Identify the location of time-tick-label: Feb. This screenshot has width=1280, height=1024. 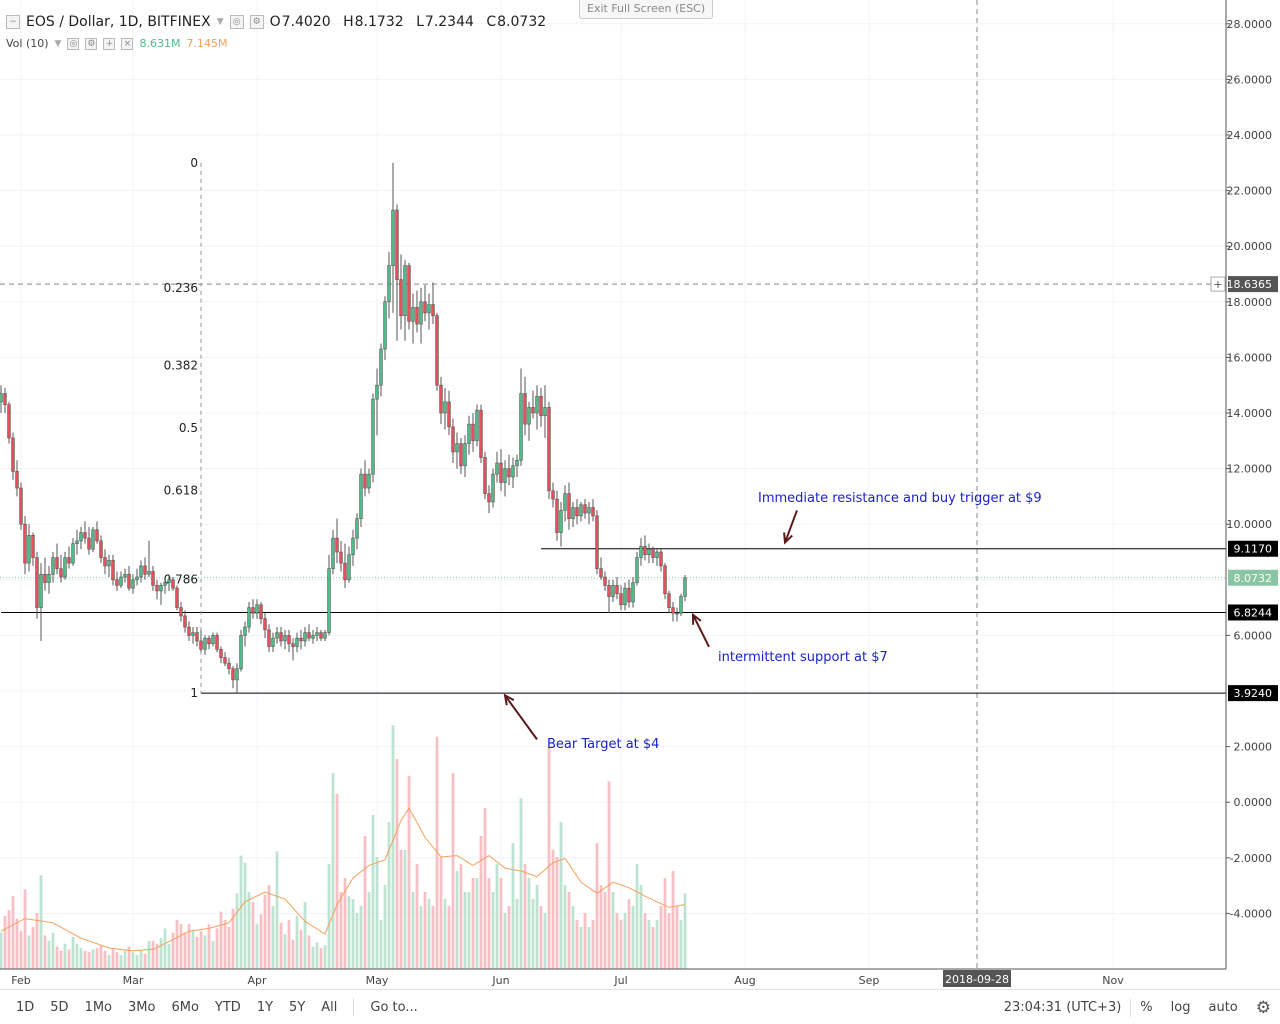
(20, 980).